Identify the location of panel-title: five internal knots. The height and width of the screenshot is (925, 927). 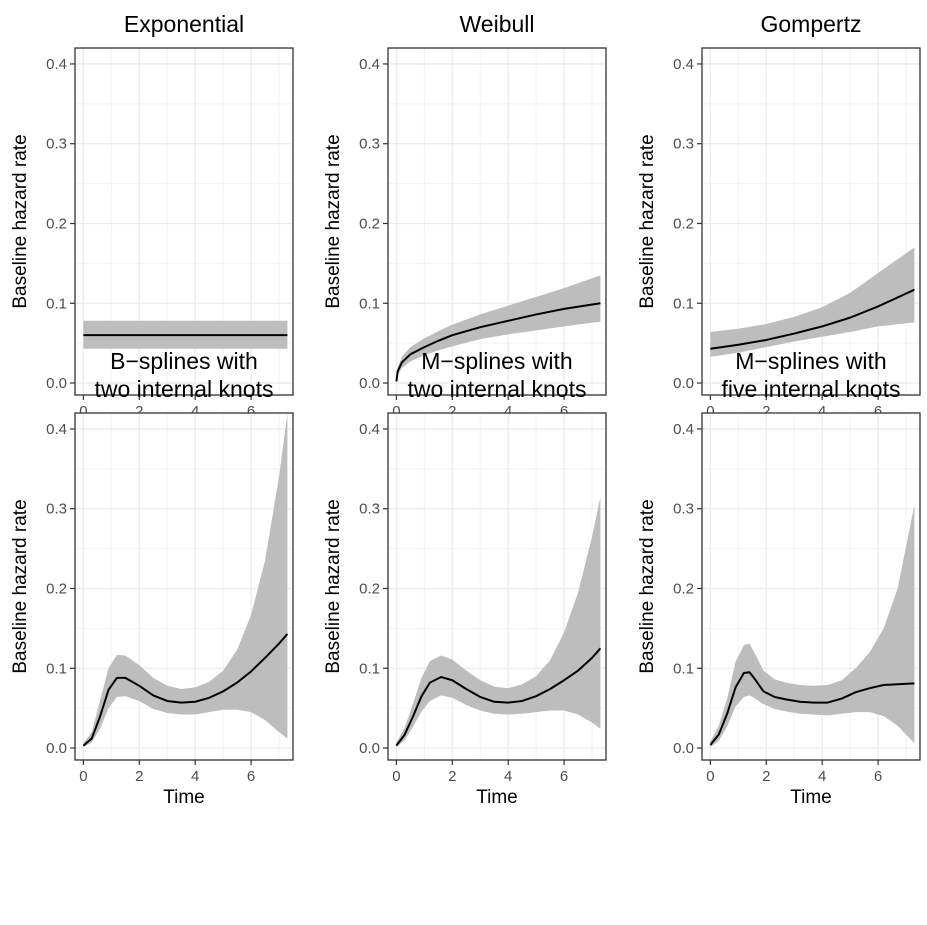
(811, 389).